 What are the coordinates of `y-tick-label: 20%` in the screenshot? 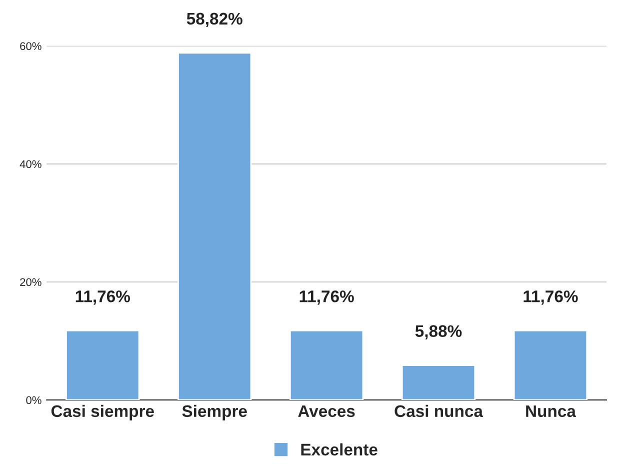 It's located at (31, 282).